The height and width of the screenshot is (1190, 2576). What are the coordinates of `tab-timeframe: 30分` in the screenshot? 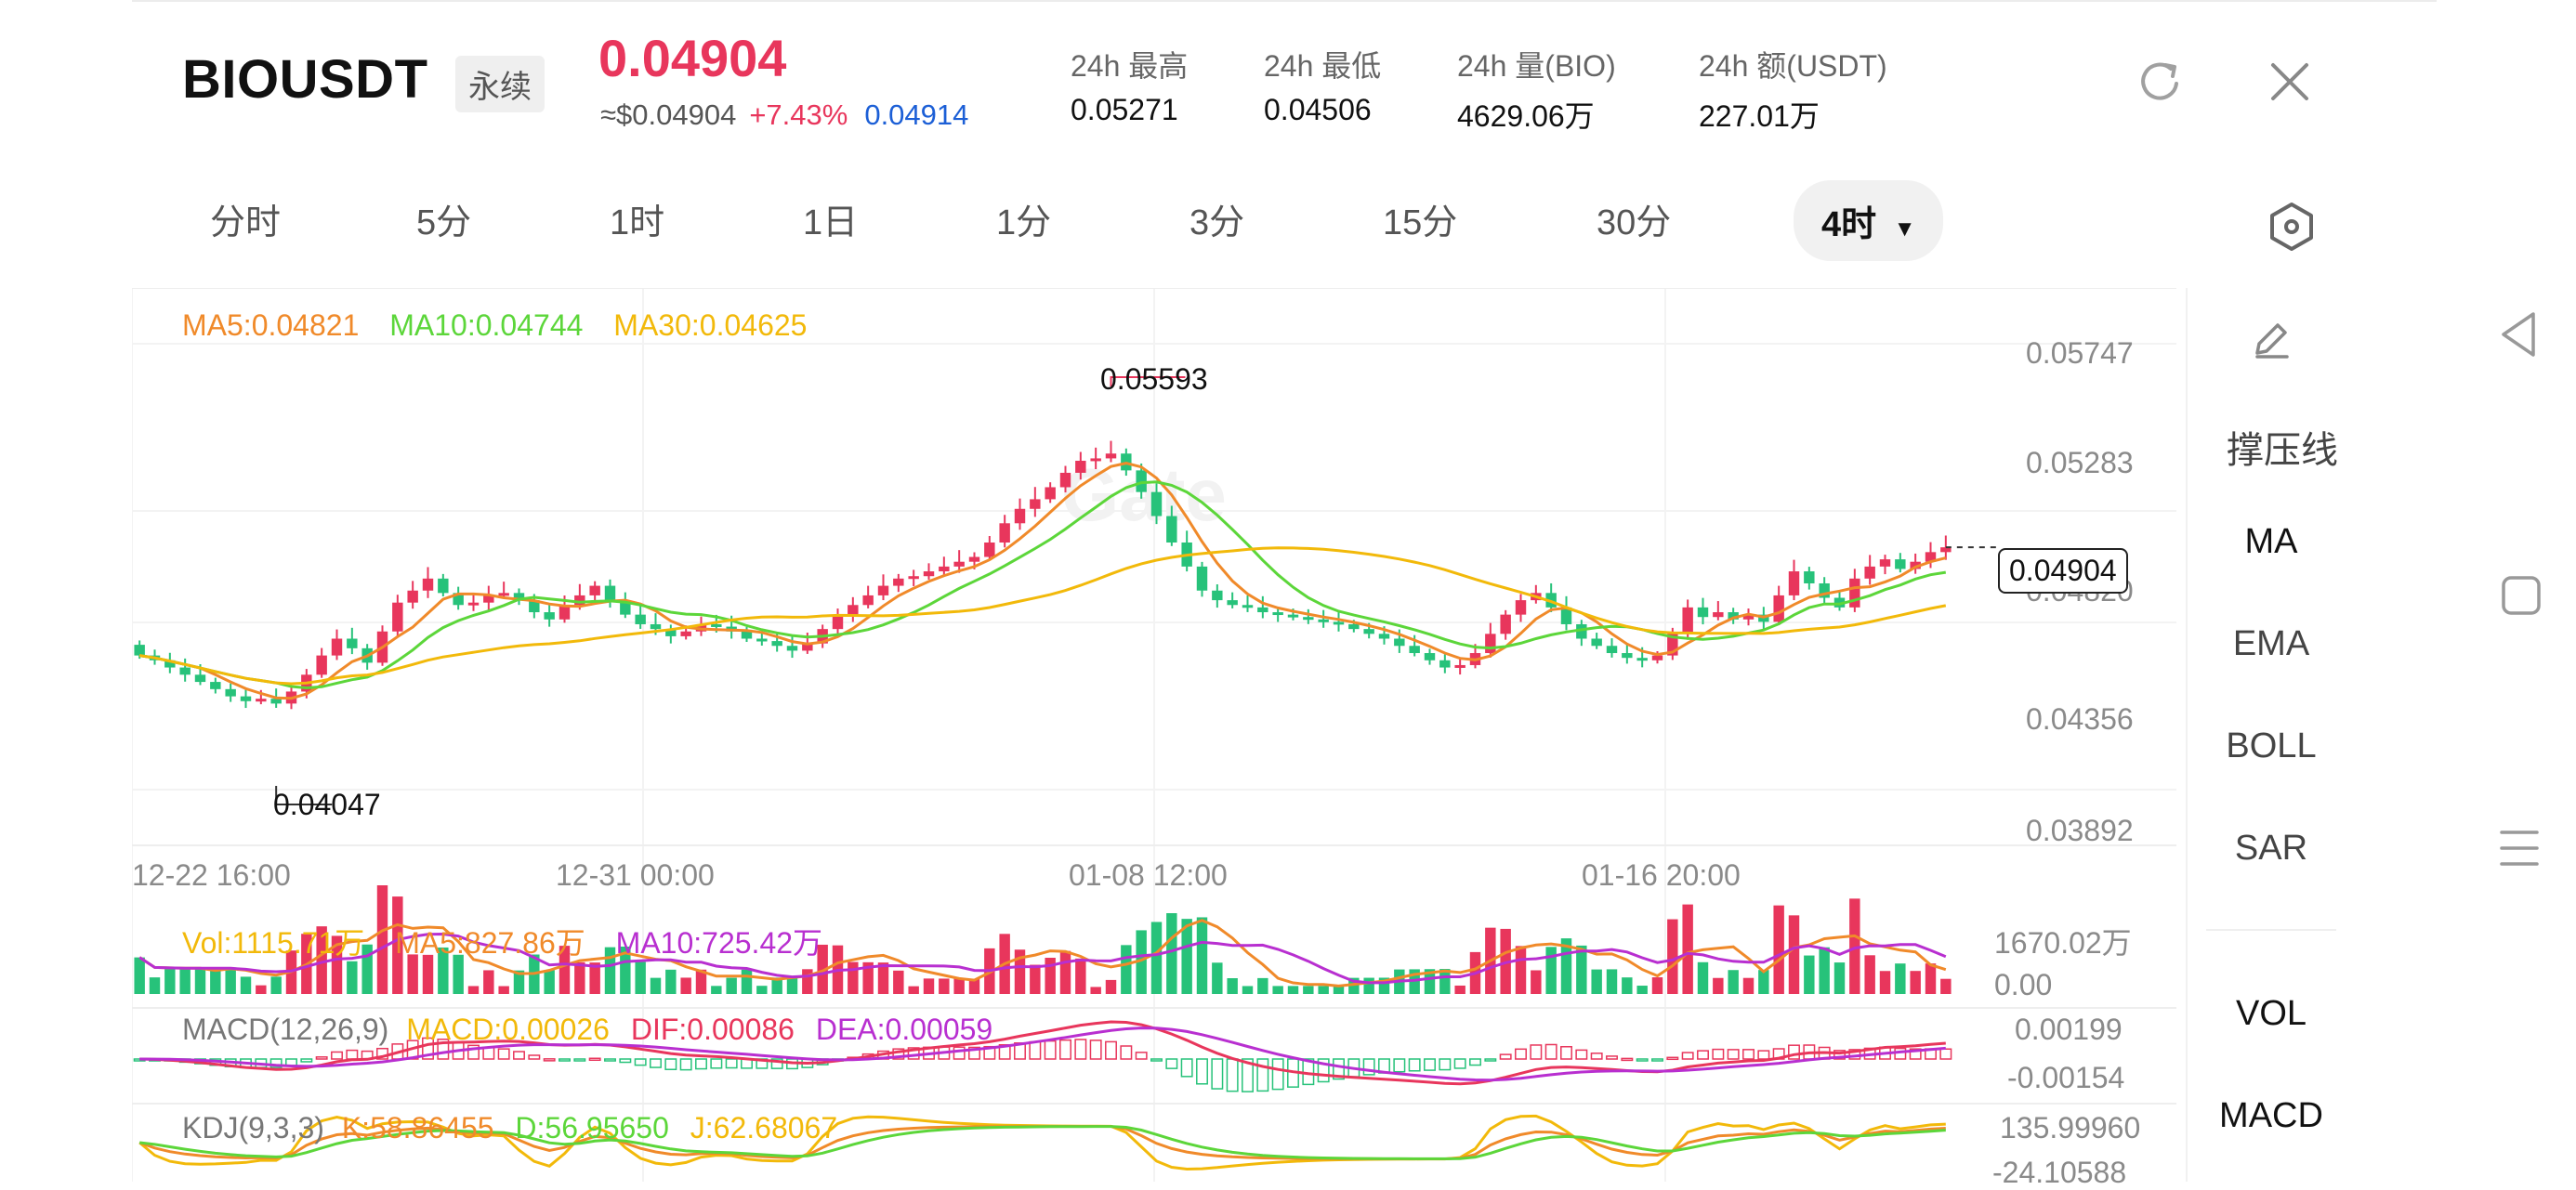 It's located at (1634, 222).